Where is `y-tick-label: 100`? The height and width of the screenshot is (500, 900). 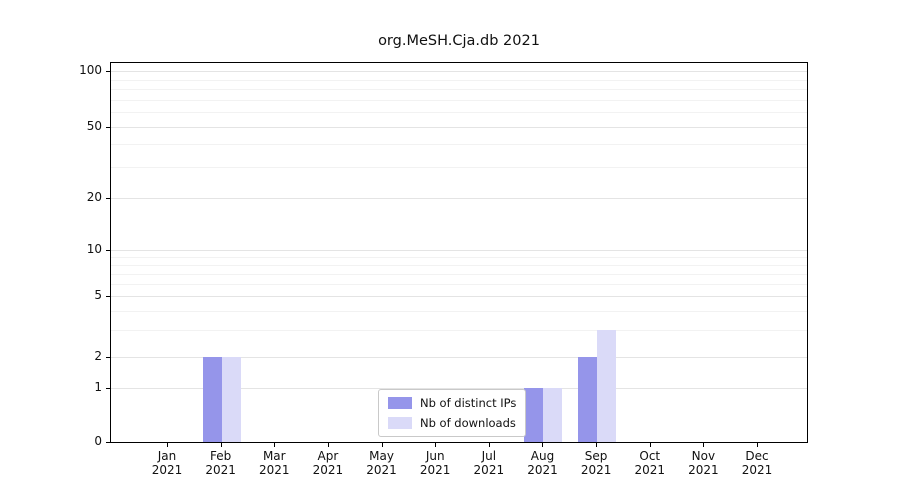
y-tick-label: 100 is located at coordinates (90, 70).